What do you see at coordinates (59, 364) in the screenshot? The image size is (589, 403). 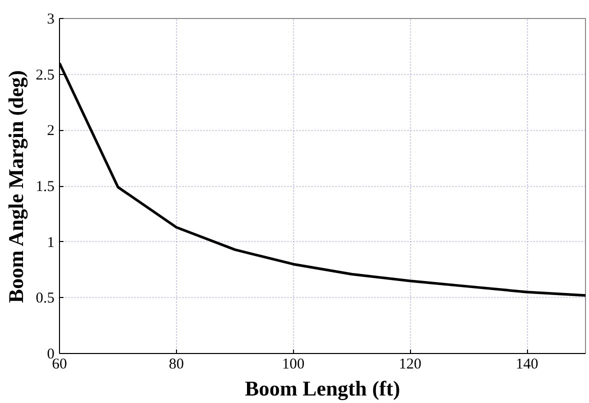 I see `x-tick-label: 60` at bounding box center [59, 364].